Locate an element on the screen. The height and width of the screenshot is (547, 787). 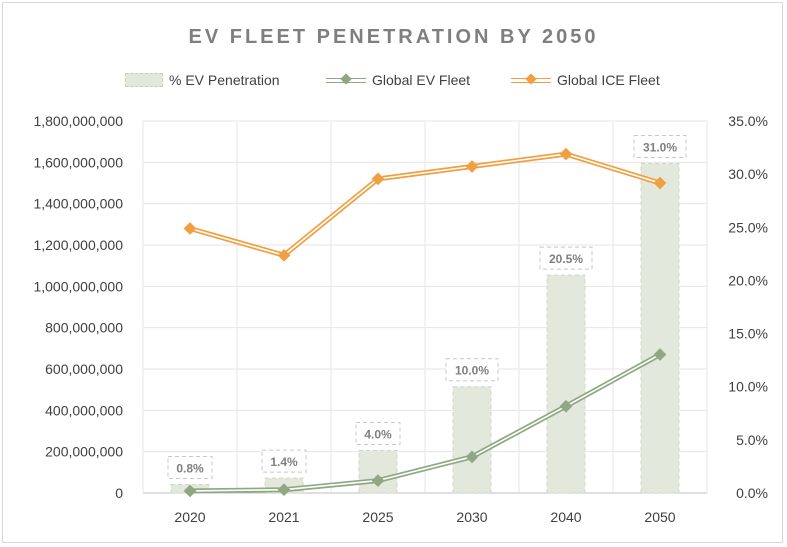
y-left-tick-label: 600,000,000 is located at coordinates (84, 369).